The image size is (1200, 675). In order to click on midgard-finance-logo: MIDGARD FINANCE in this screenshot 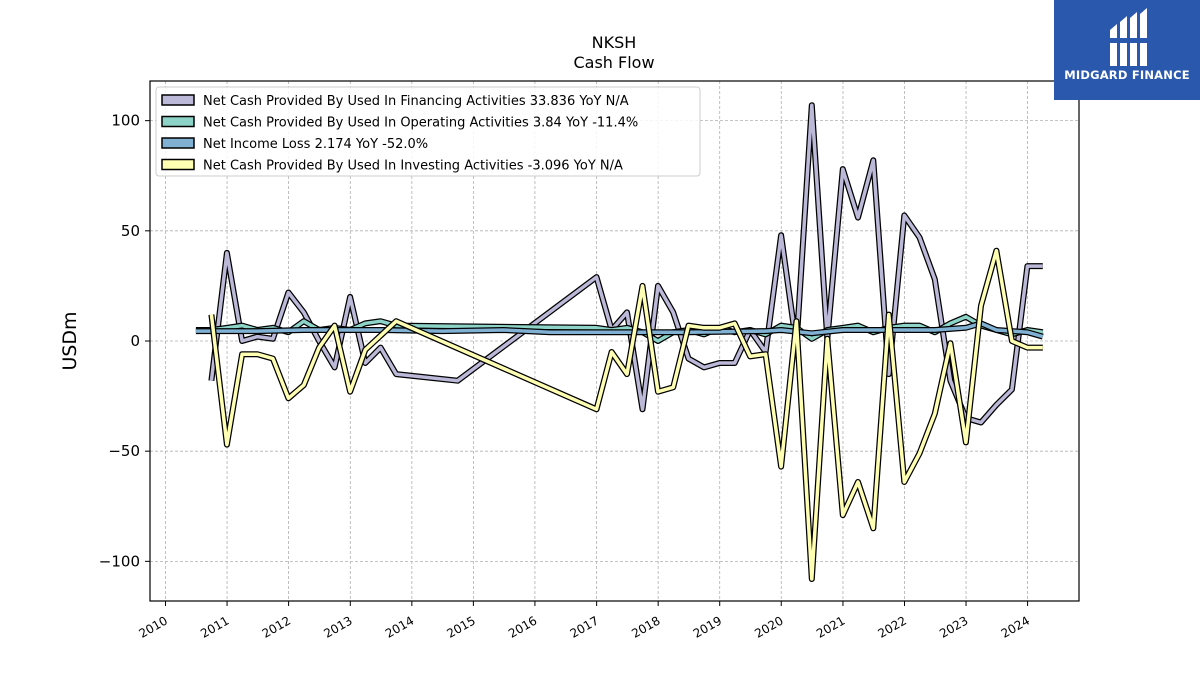, I will do `click(1127, 50)`.